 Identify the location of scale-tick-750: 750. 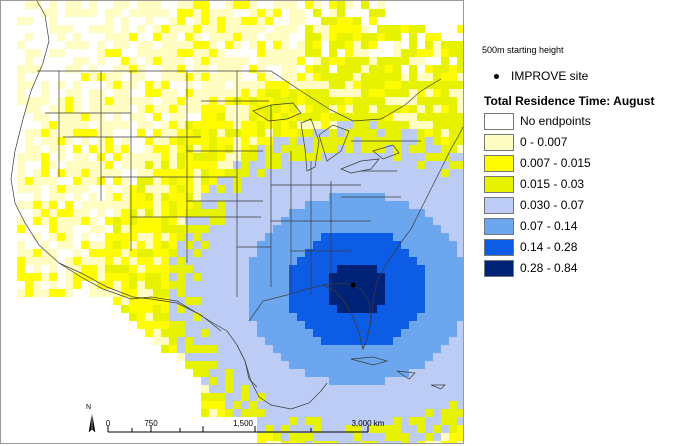
(151, 423).